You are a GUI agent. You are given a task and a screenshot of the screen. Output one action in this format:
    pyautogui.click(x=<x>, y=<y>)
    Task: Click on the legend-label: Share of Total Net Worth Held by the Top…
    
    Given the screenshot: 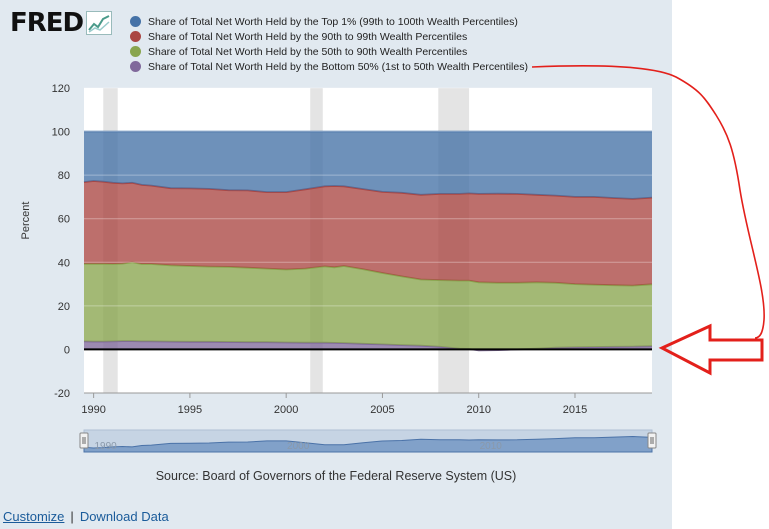 What is the action you would take?
    pyautogui.click(x=333, y=21)
    